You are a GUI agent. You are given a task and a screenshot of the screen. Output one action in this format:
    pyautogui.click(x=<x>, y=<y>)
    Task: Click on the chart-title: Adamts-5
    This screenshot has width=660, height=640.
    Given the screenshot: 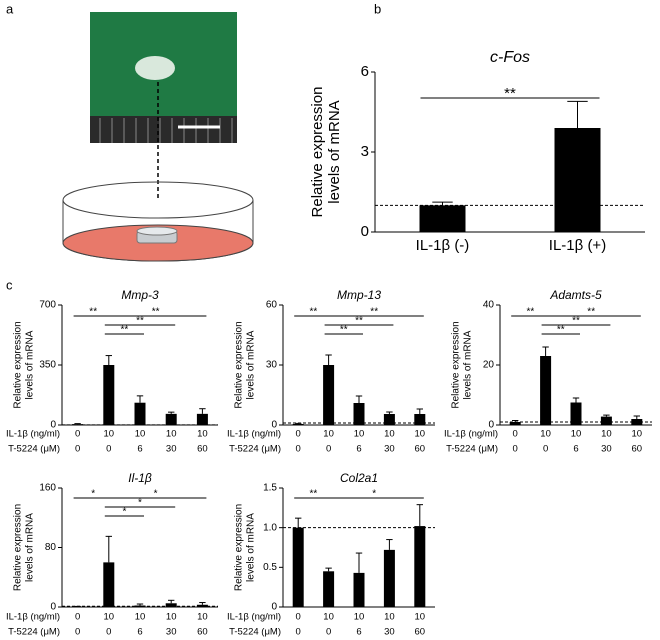 What is the action you would take?
    pyautogui.click(x=575, y=295)
    